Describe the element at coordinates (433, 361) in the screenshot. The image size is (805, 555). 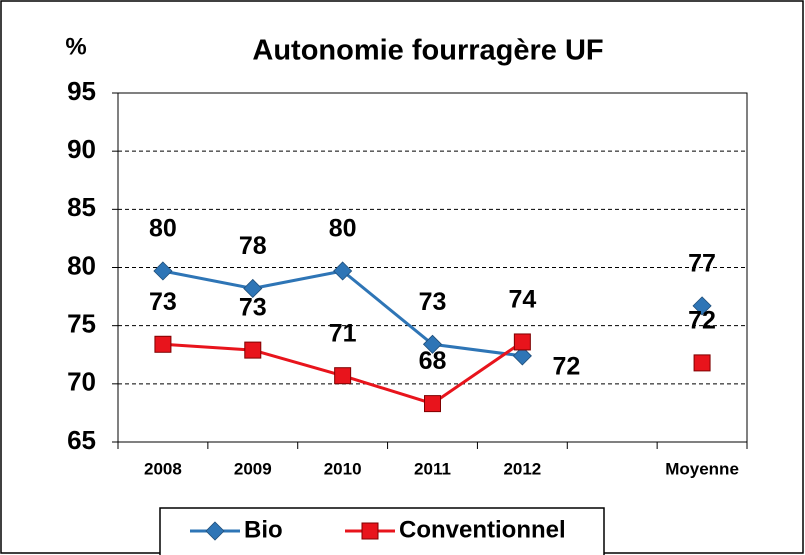
I see `data-label: 68` at that location.